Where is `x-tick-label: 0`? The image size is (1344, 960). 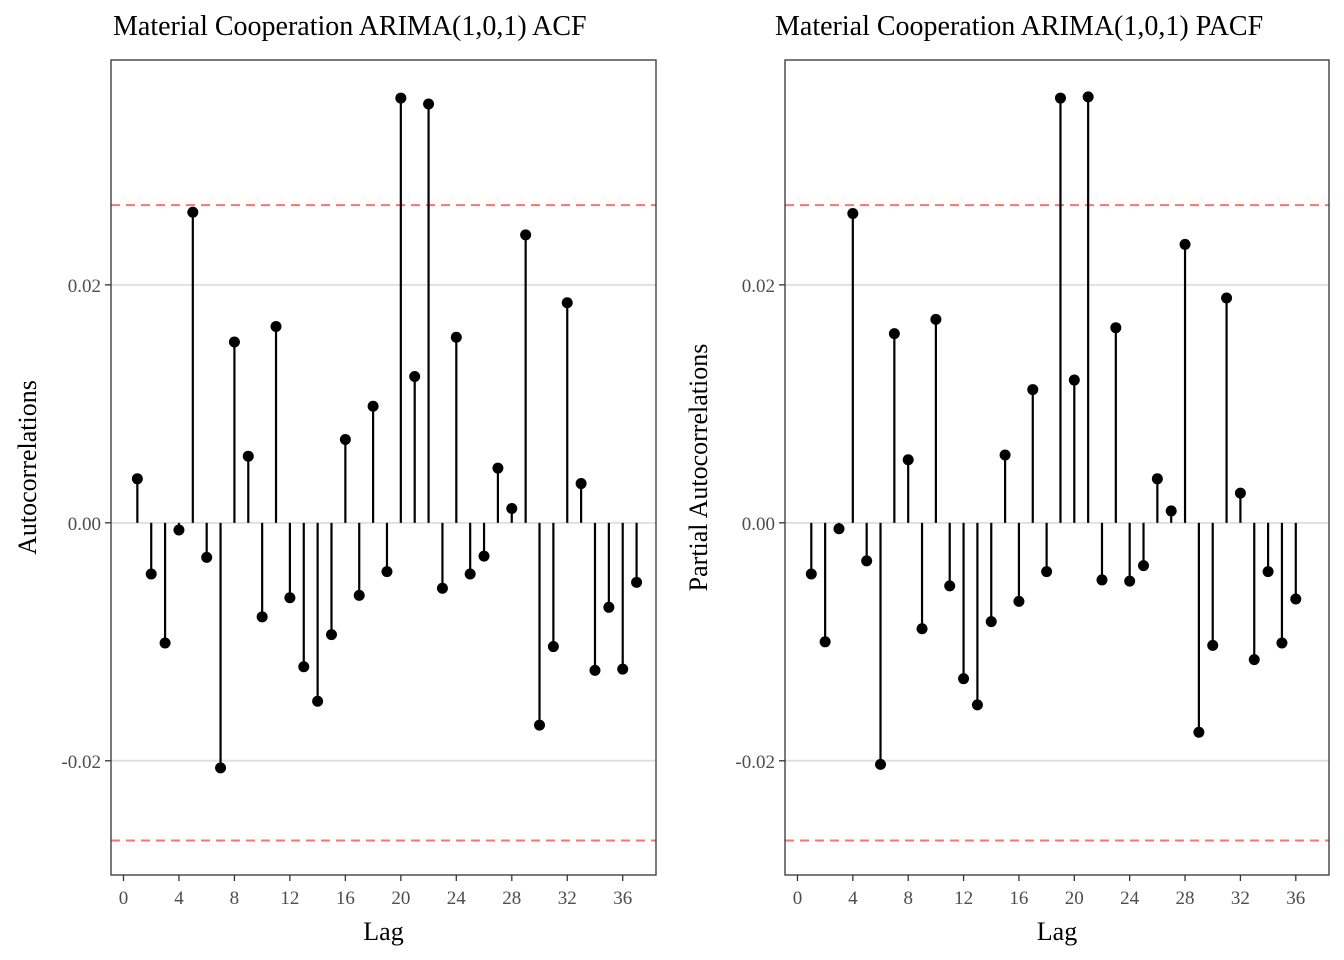 x-tick-label: 0 is located at coordinates (798, 898).